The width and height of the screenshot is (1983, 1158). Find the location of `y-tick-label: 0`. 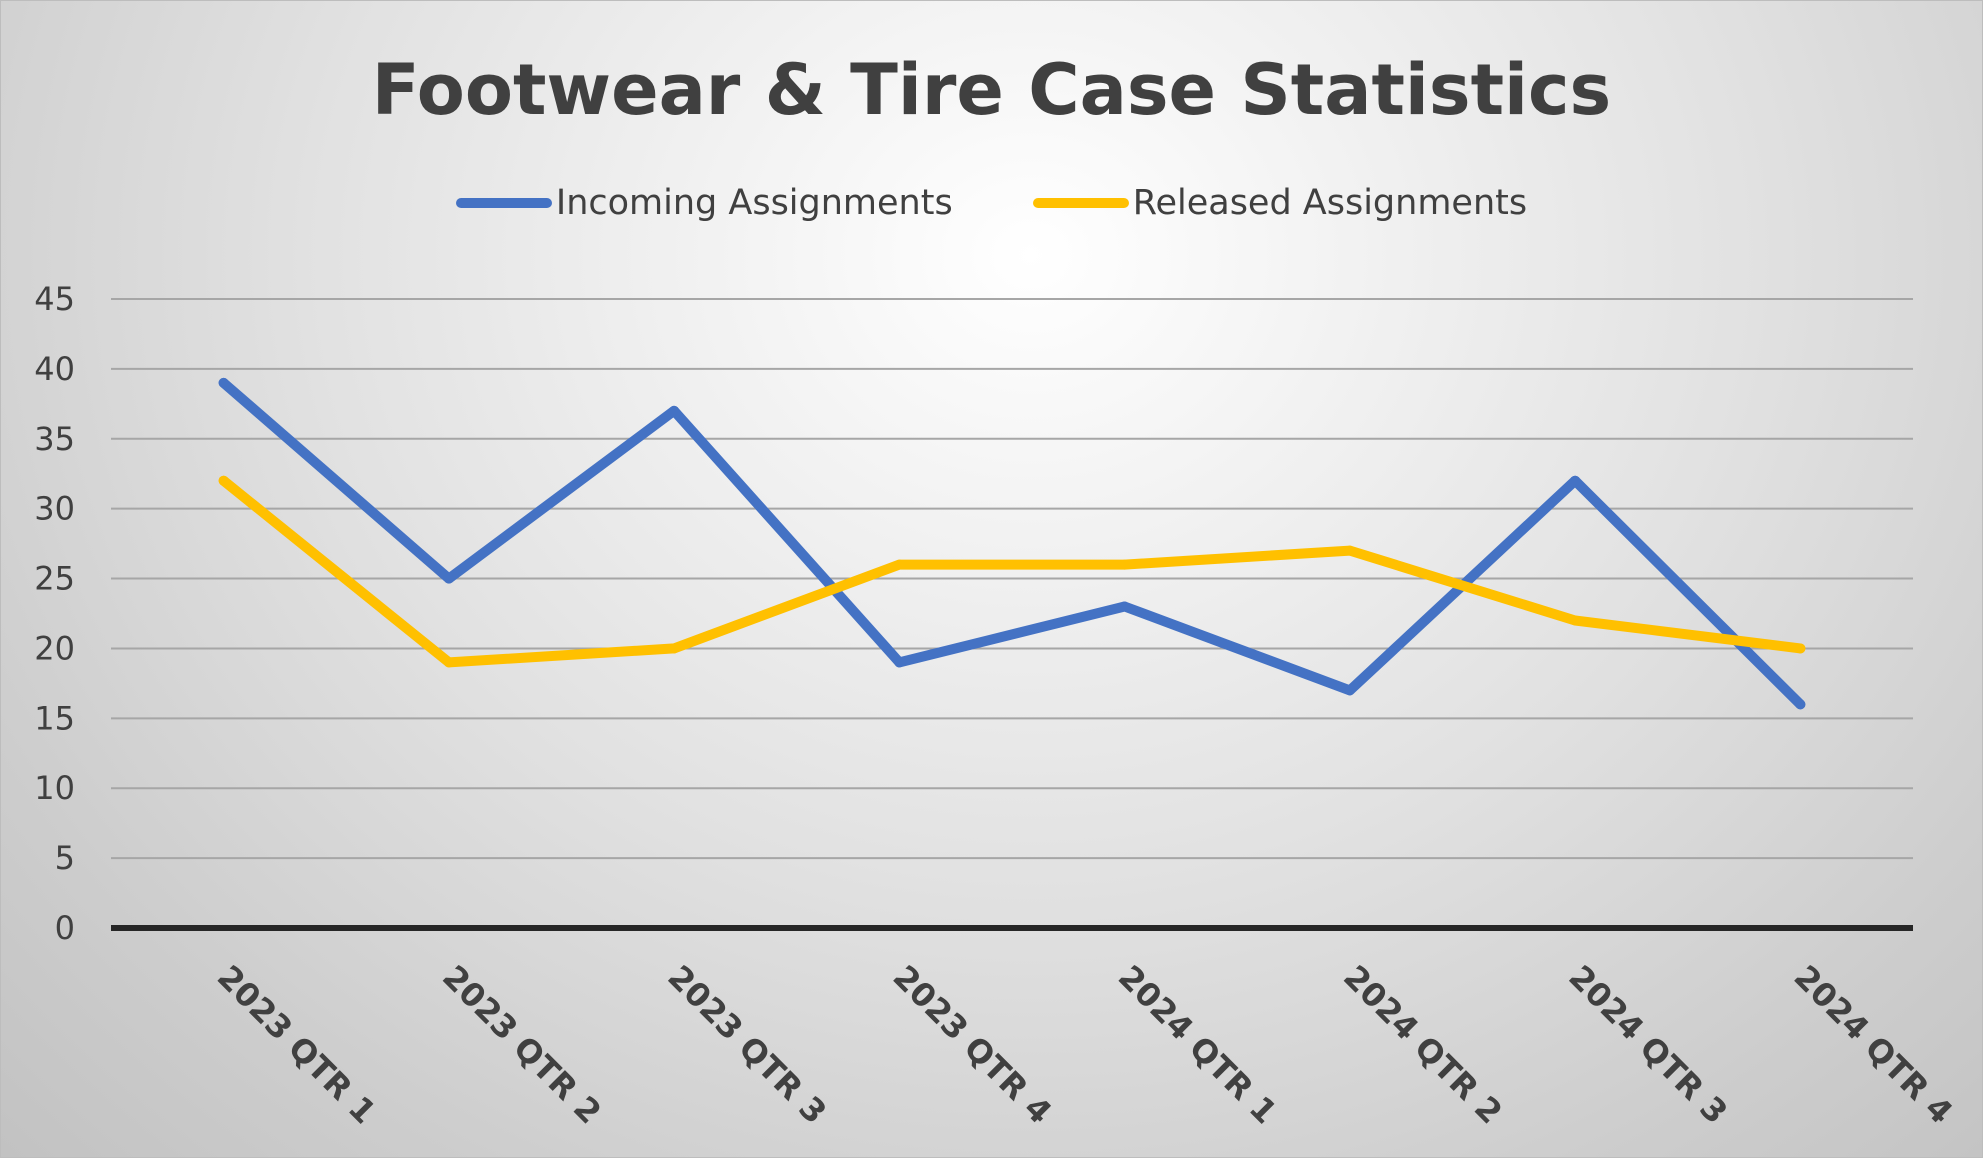

y-tick-label: 0 is located at coordinates (65, 928).